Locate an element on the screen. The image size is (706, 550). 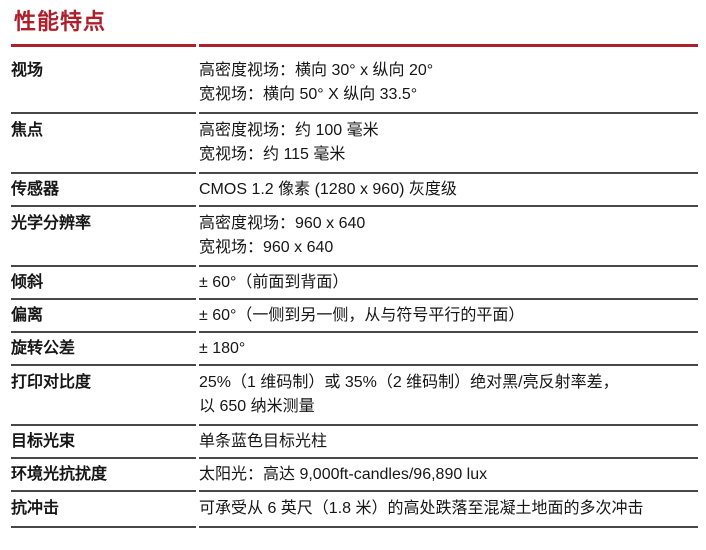
spec-label: 传感器 is located at coordinates (103, 190).